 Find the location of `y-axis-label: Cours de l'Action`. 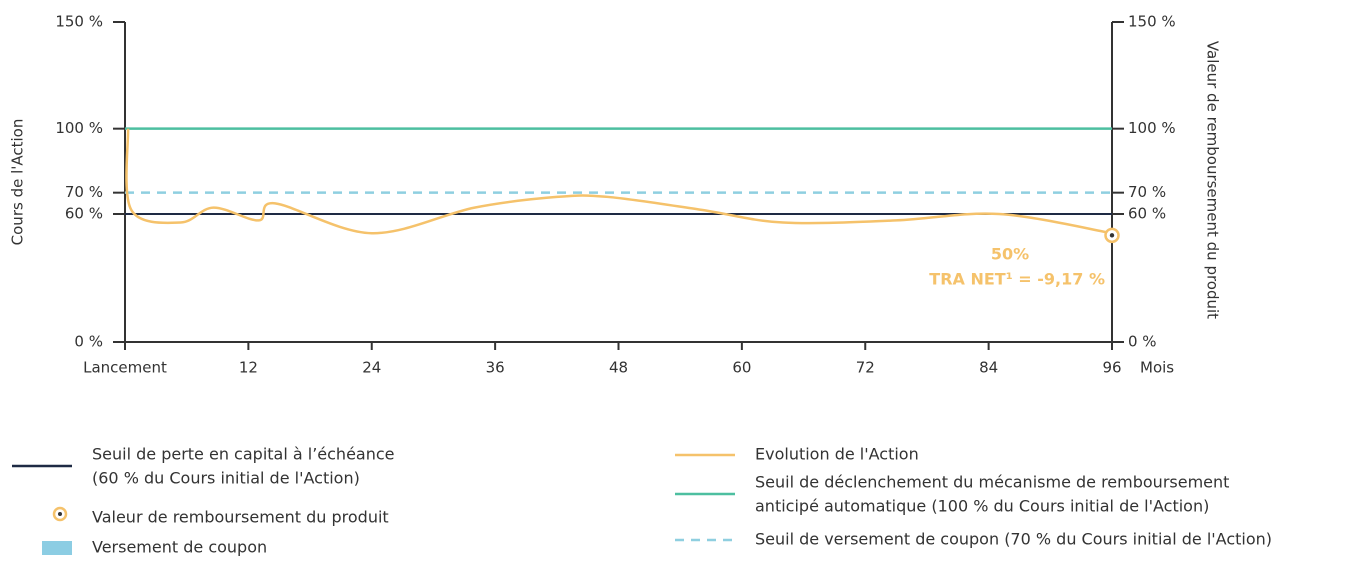

y-axis-label: Cours de l'Action is located at coordinates (18, 182).